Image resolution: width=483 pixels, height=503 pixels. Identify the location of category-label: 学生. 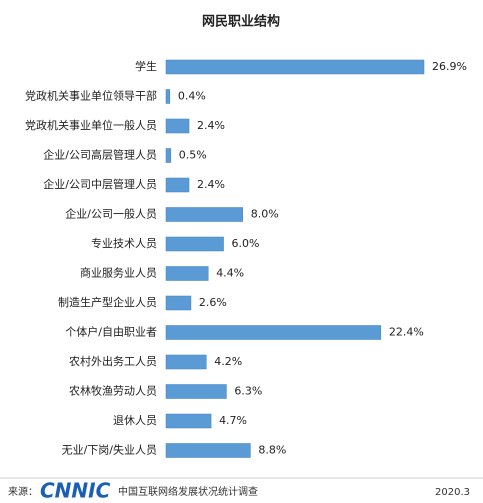
(146, 66).